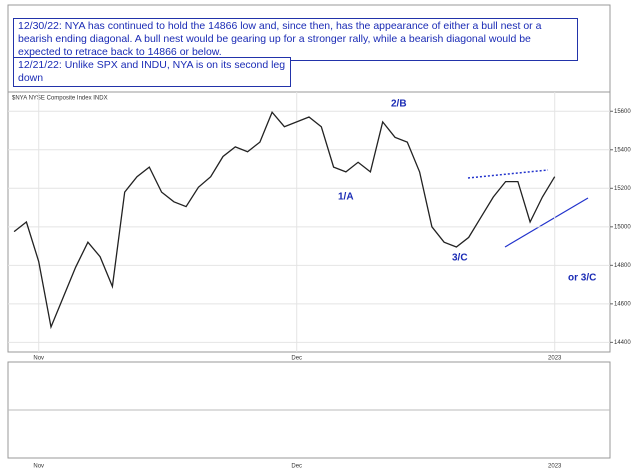 The height and width of the screenshot is (473, 640). What do you see at coordinates (622, 150) in the screenshot?
I see `y-tick-label: 15400` at bounding box center [622, 150].